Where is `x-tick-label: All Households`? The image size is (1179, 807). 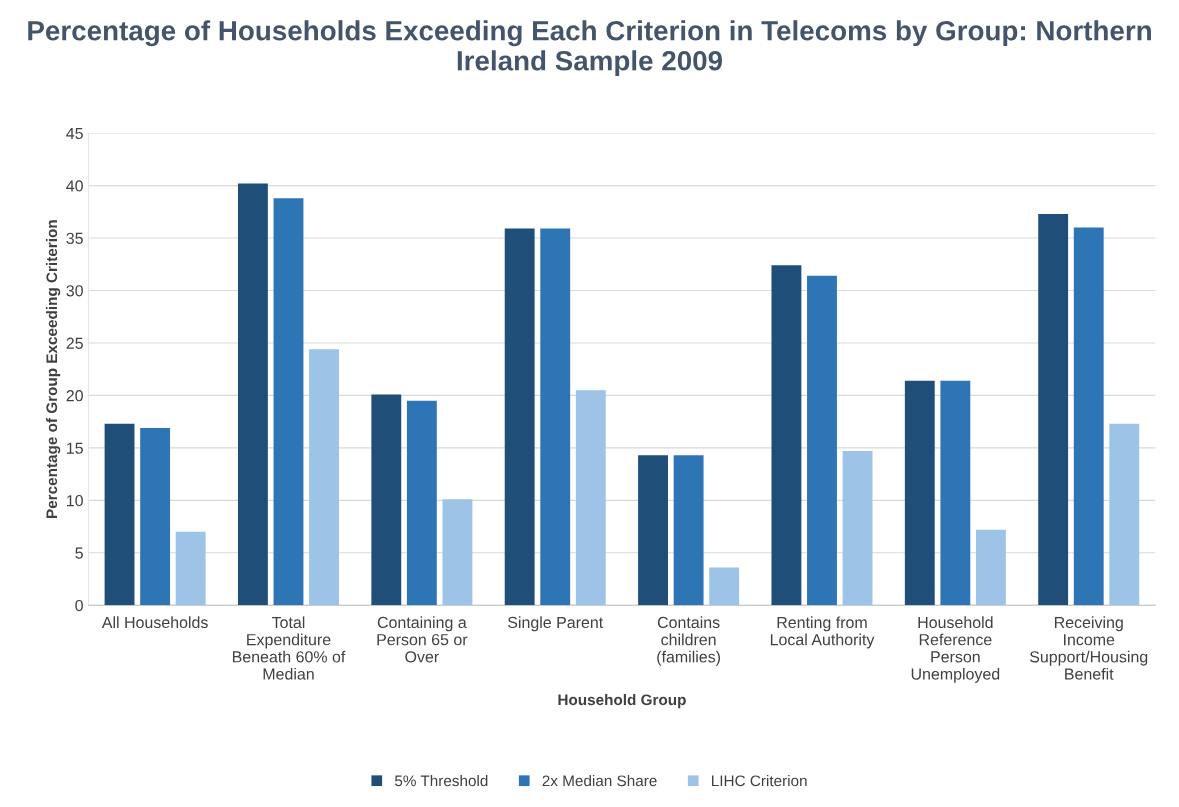
x-tick-label: All Households is located at coordinates (154, 622).